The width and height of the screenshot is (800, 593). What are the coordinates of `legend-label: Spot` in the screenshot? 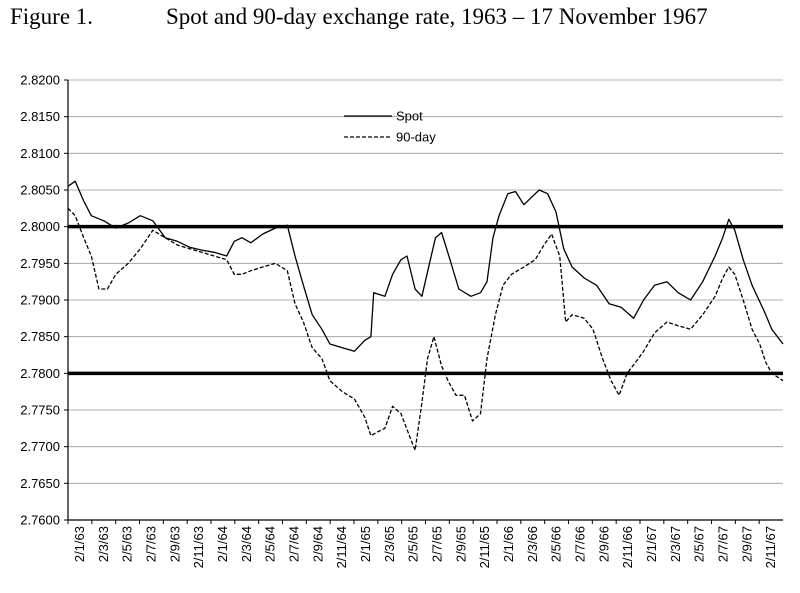 It's located at (409, 116).